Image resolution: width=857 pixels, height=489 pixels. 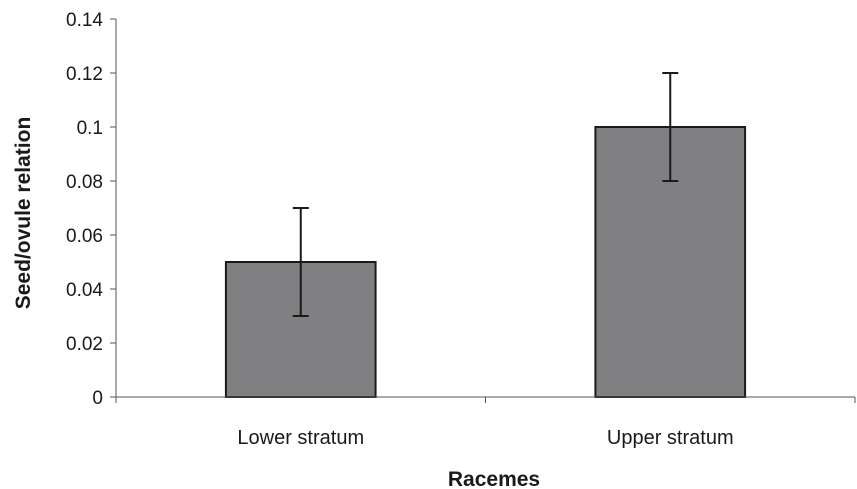 What do you see at coordinates (494, 478) in the screenshot?
I see `x-axis-title: Racemes` at bounding box center [494, 478].